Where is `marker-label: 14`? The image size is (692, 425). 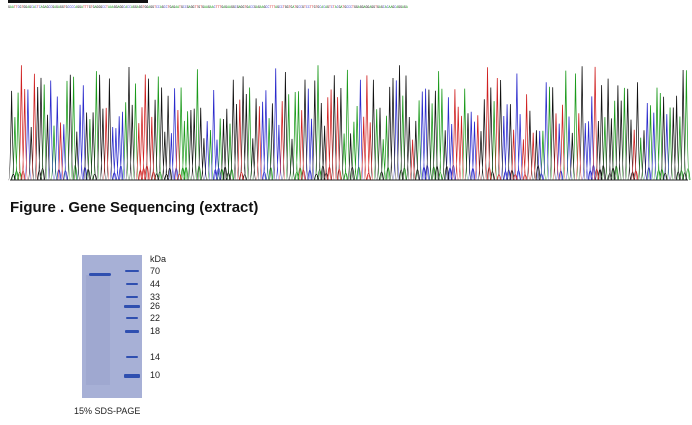
marker-label: 14 is located at coordinates (155, 357).